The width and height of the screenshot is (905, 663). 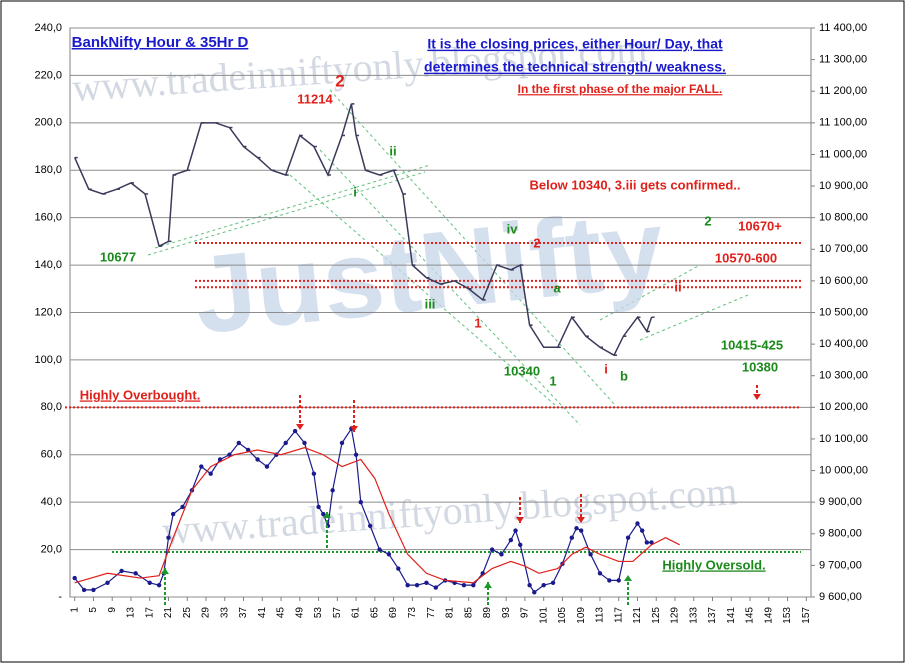 I want to click on annotation: 10340, so click(x=522, y=370).